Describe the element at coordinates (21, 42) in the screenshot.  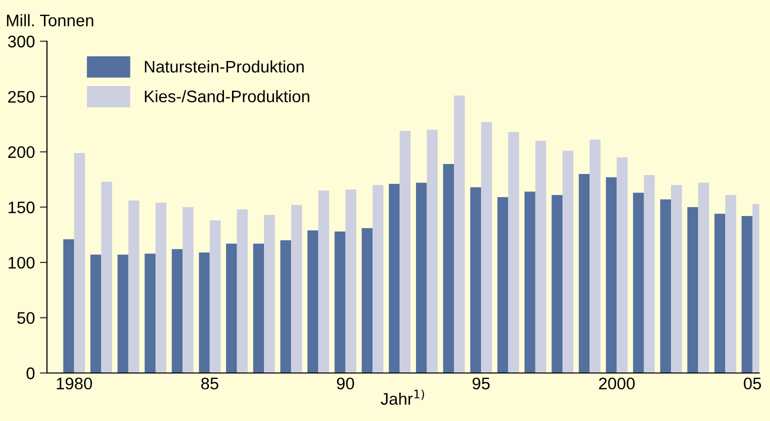
I see `y-tick-label: 300` at that location.